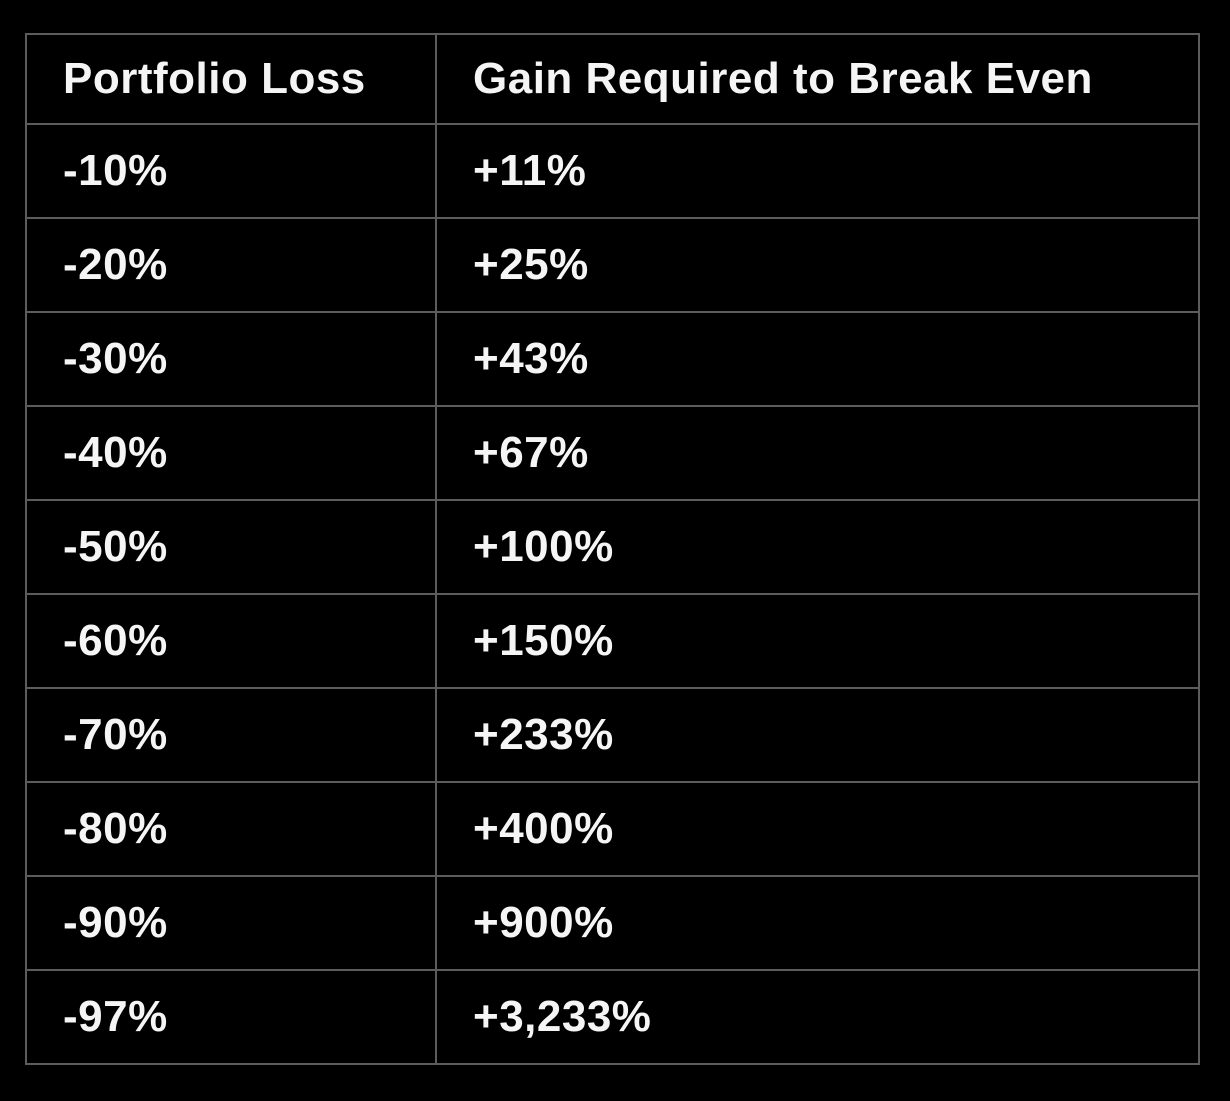 The width and height of the screenshot is (1230, 1101). I want to click on table-row: -20% +25%, so click(612, 265).